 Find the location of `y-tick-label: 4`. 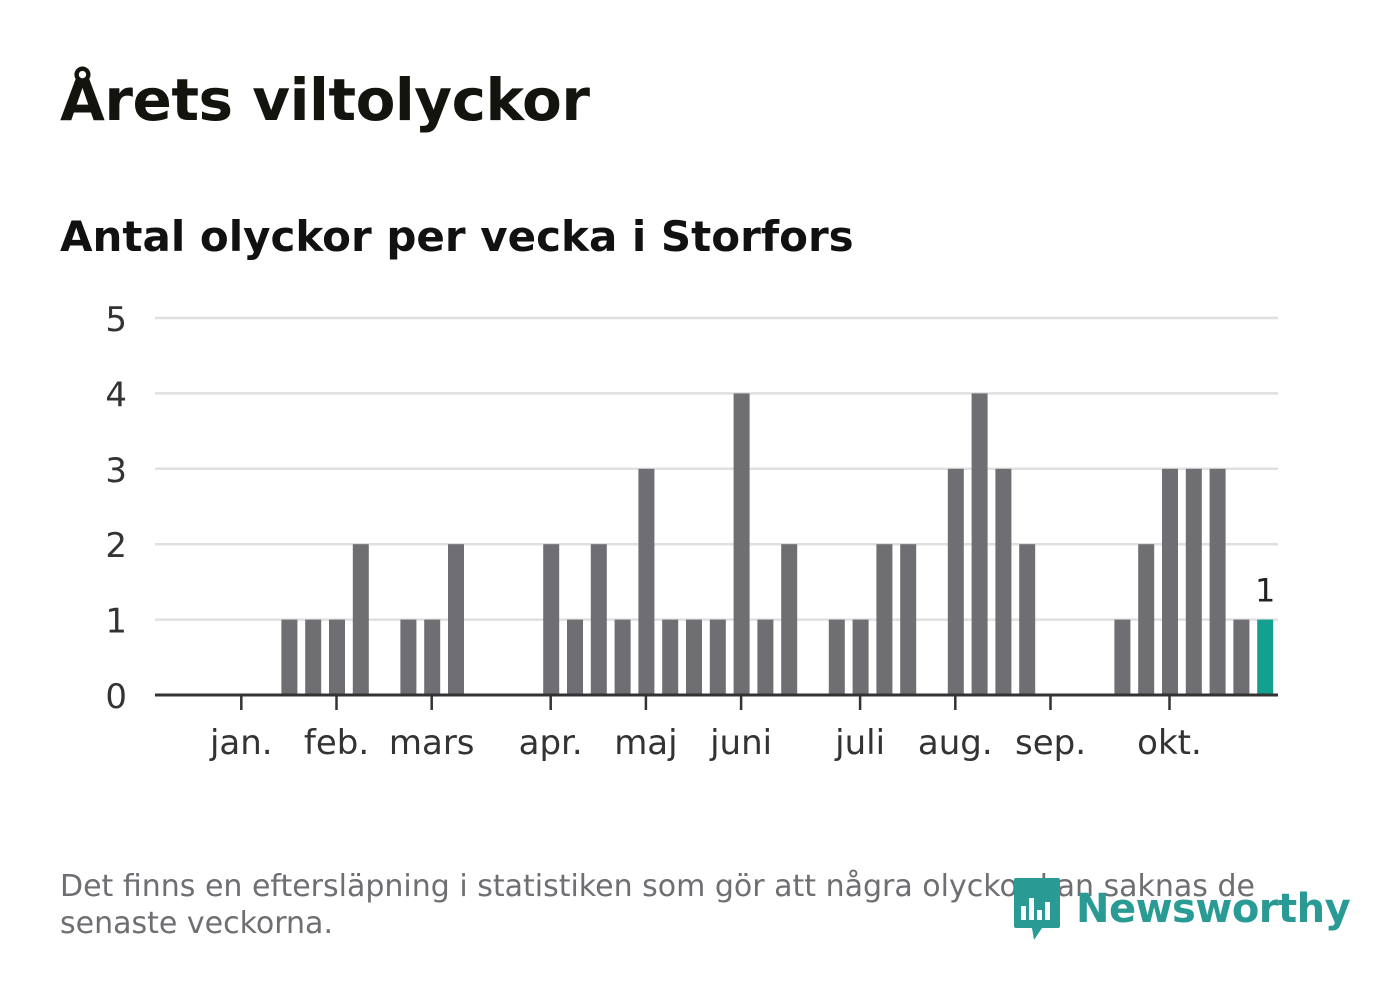

y-tick-label: 4 is located at coordinates (116, 395).